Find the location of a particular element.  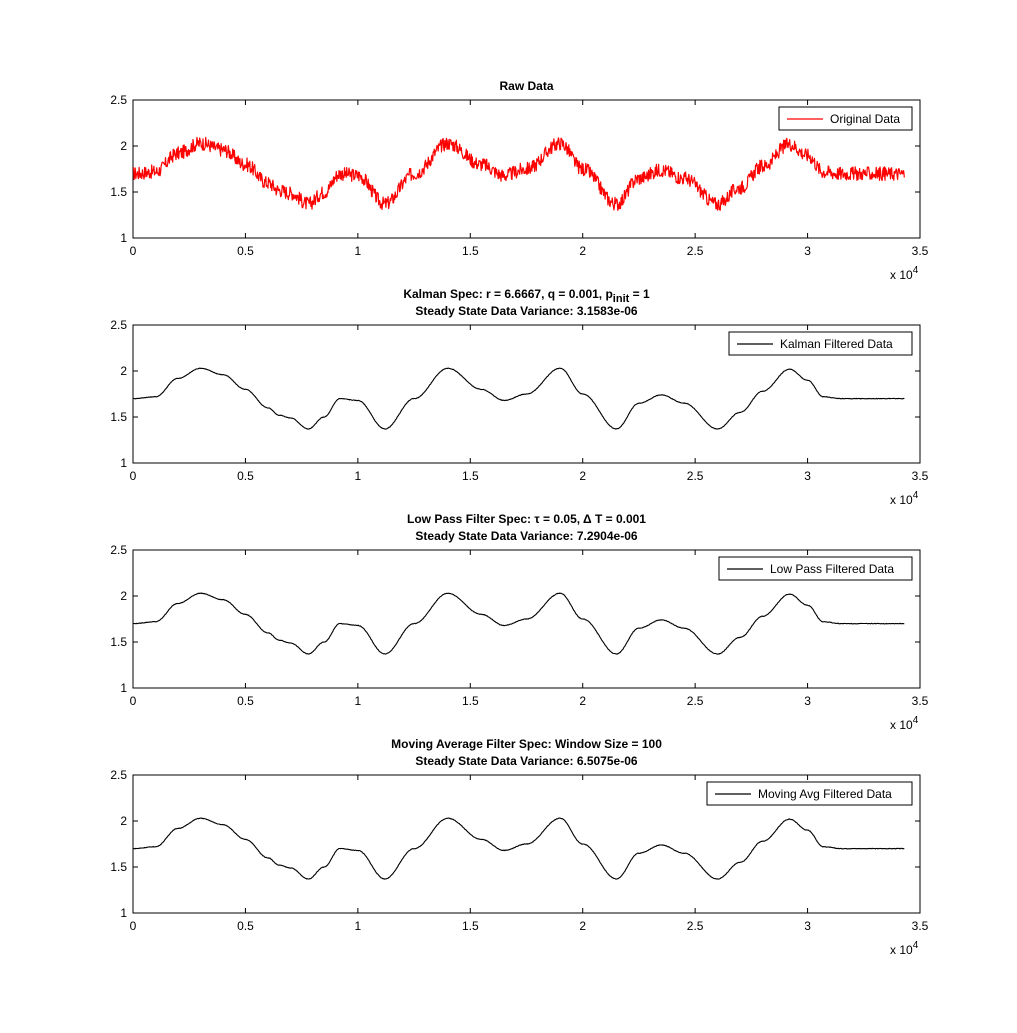

legend-label: Kalman Filtered Data is located at coordinates (836, 344).